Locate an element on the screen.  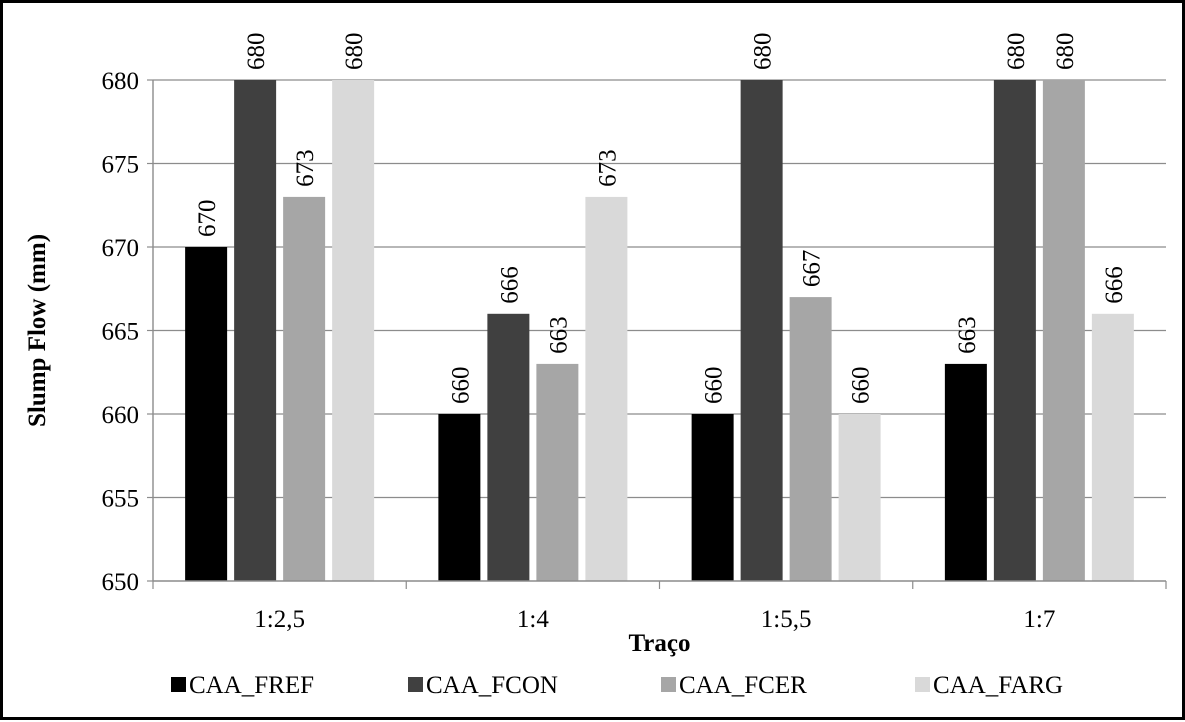
data-label: 667 is located at coordinates (812, 269).